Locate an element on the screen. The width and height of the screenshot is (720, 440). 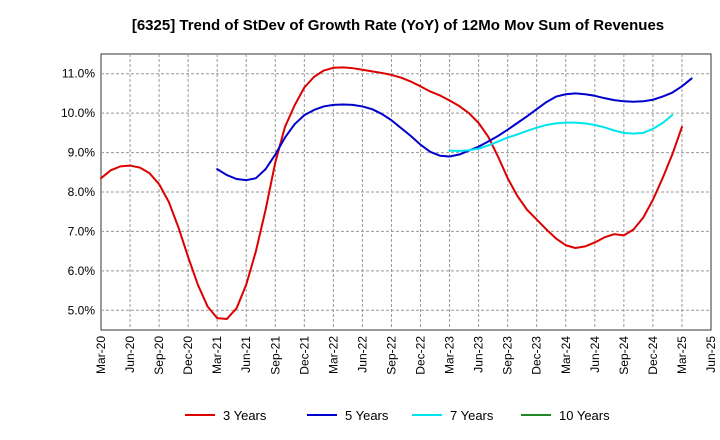
legend-label-10-years: 10 Years is located at coordinates (584, 415).